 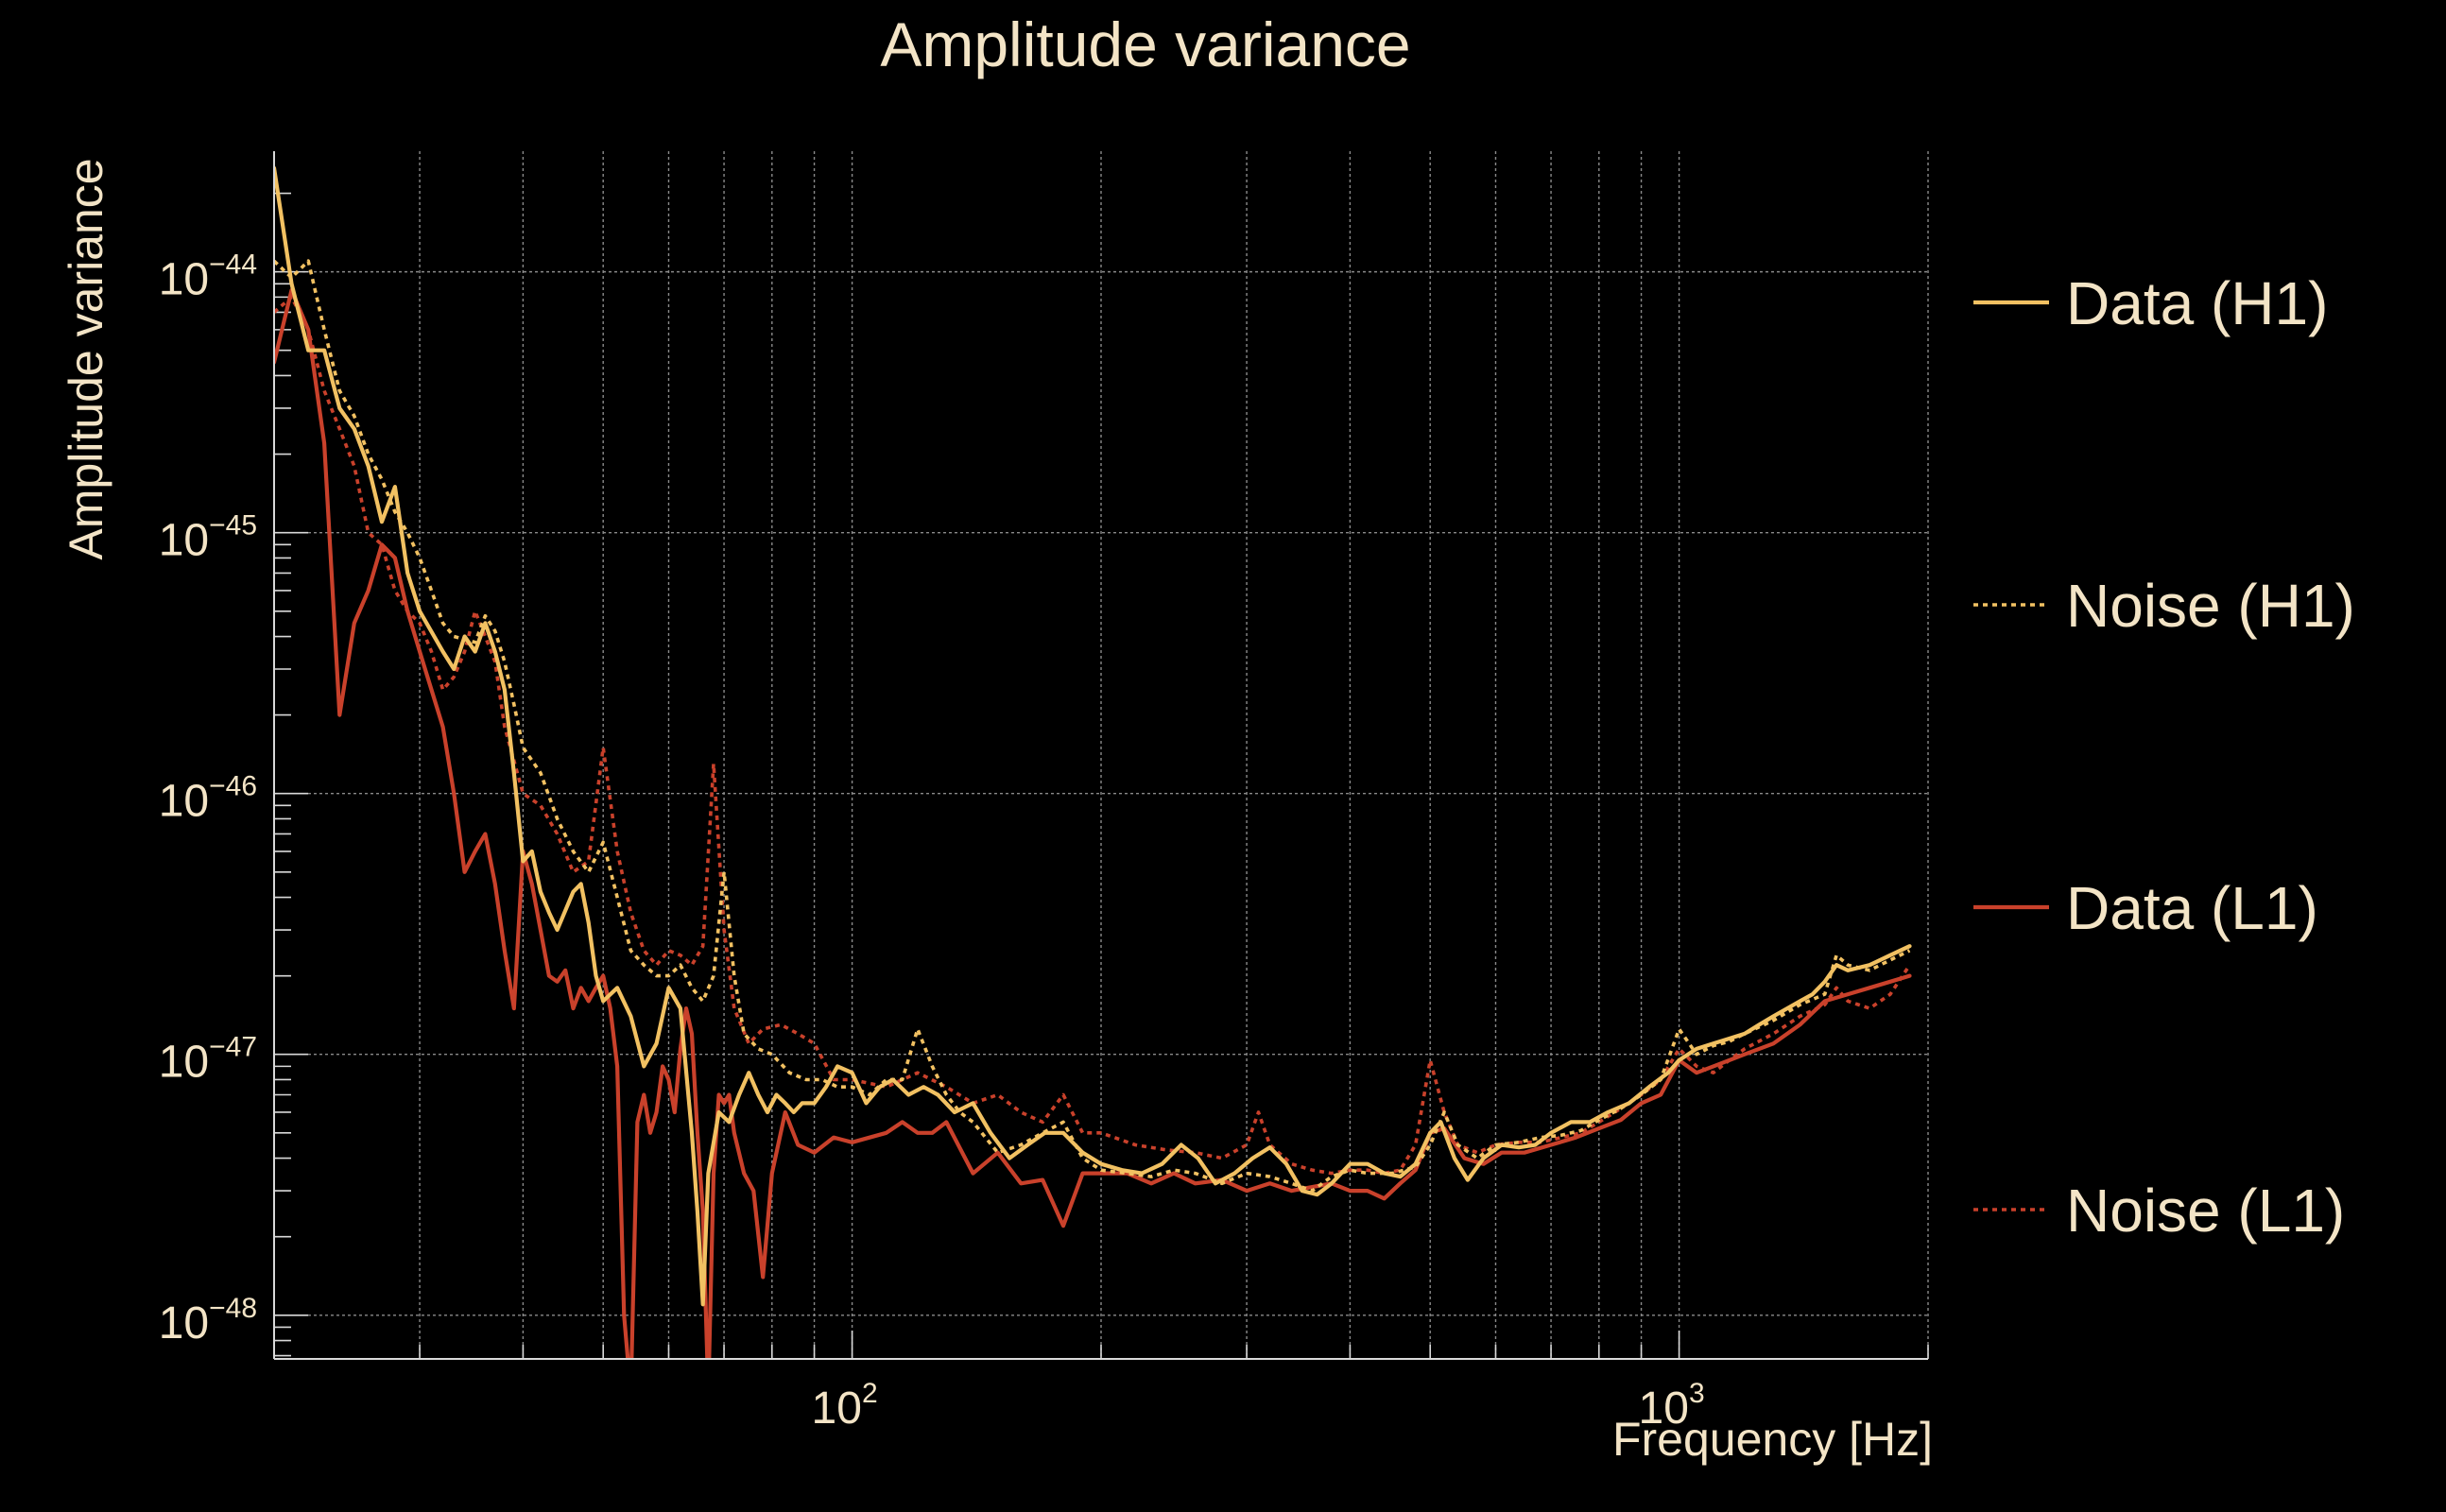 I want to click on chart-title: Amplitude variance, so click(x=1145, y=44).